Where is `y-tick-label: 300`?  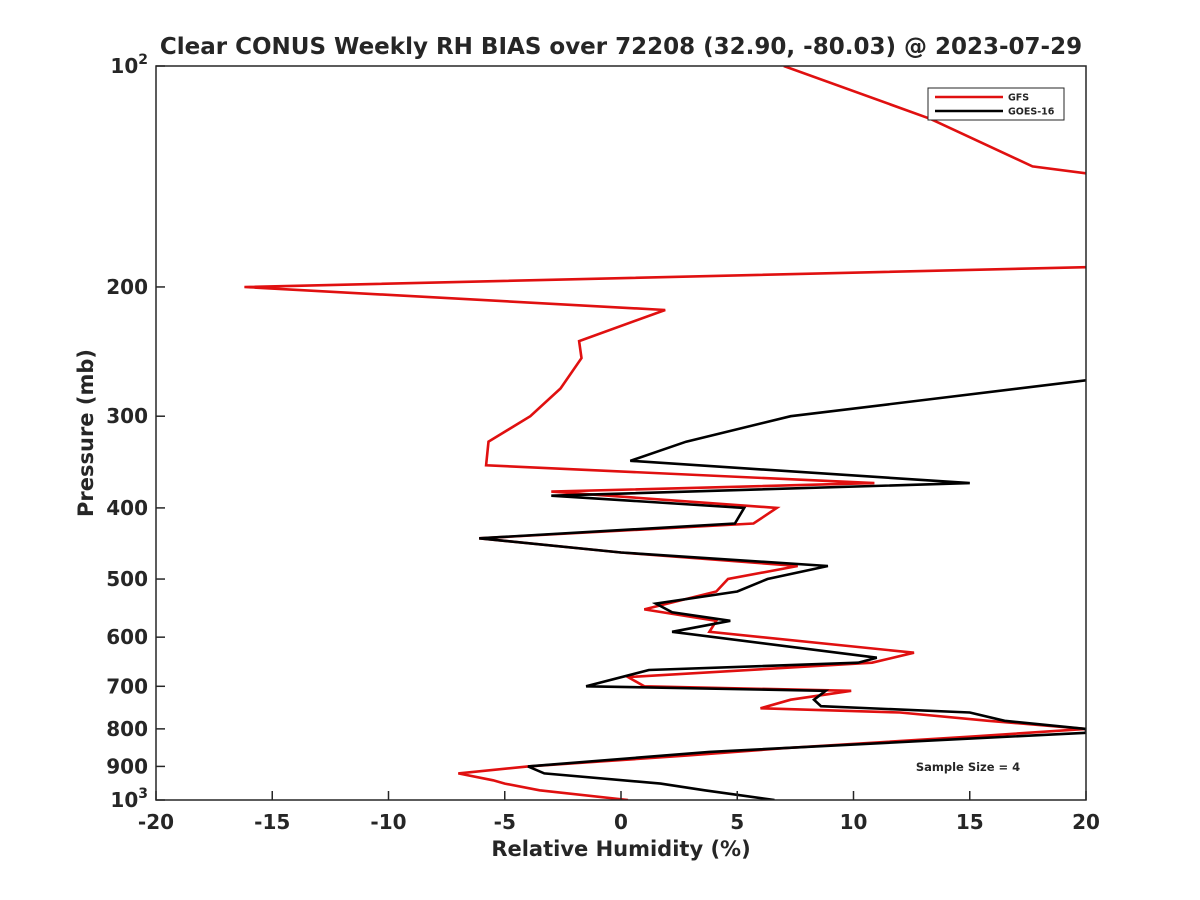 y-tick-label: 300 is located at coordinates (127, 416).